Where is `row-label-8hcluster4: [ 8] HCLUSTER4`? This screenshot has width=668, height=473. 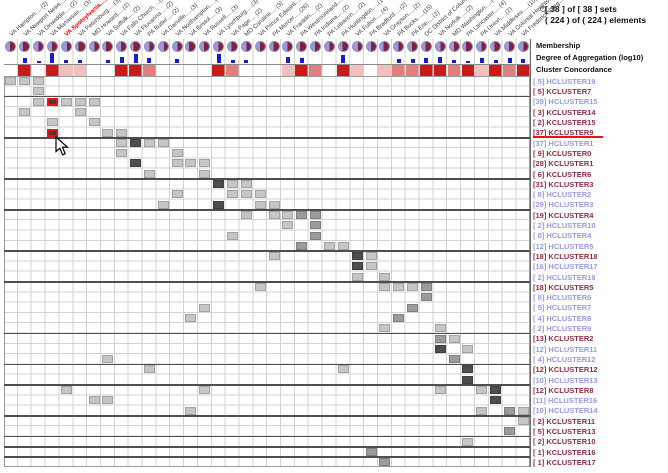 row-label-8hcluster4: [ 8] HCLUSTER4 is located at coordinates (562, 236).